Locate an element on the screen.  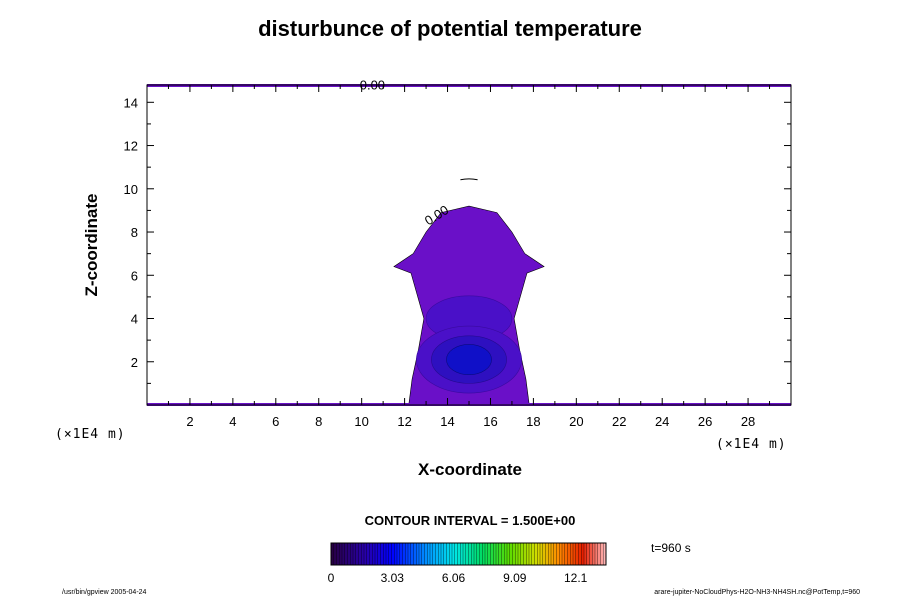
x-tick-label: 18 is located at coordinates (533, 421).